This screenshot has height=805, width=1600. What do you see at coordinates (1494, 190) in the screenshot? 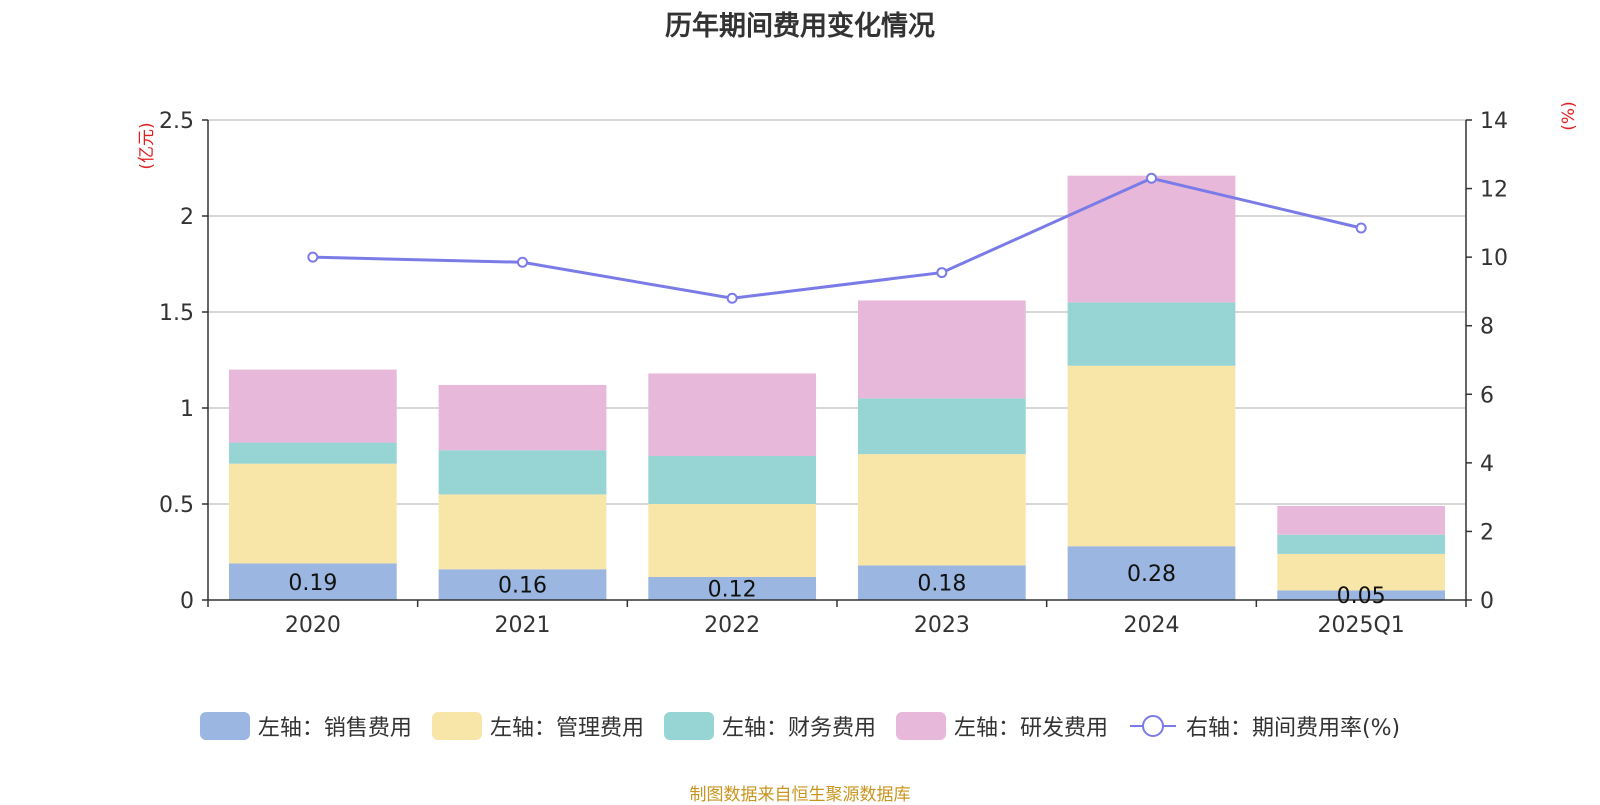
I see `right-axis-tick-label: 12` at bounding box center [1494, 190].